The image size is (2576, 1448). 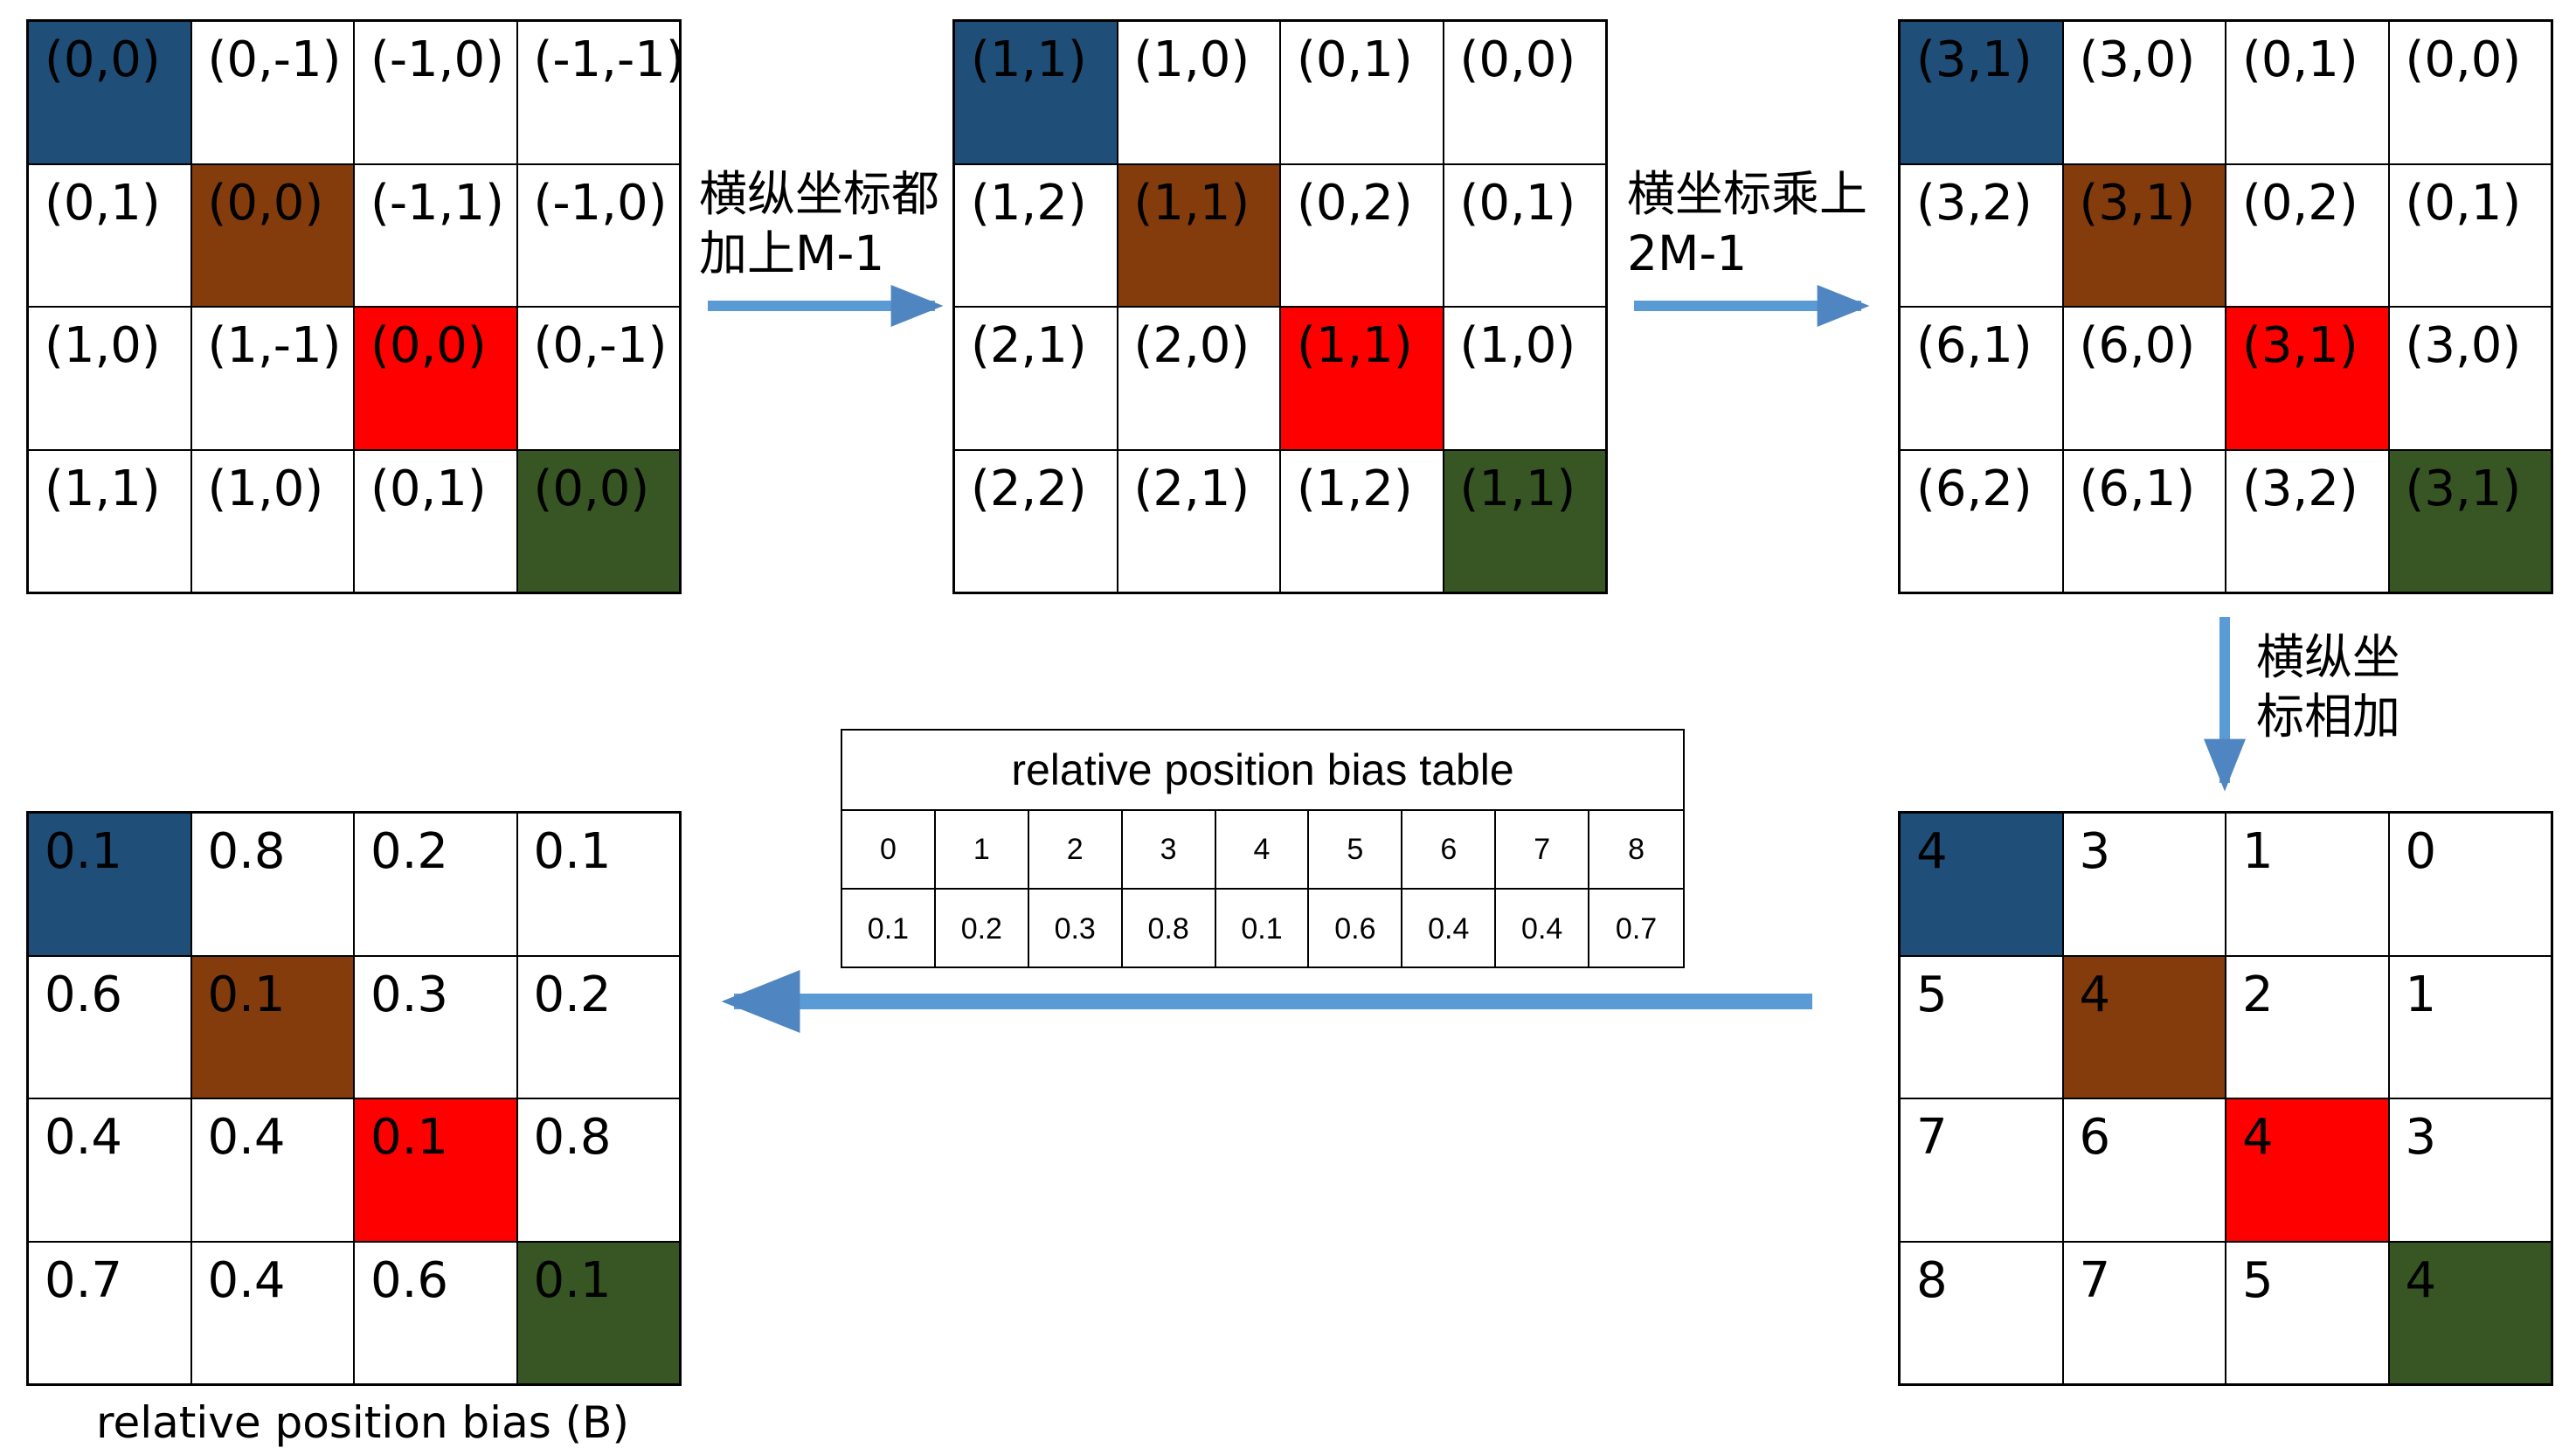 I want to click on grid-cell: (1,-1), so click(x=272, y=378).